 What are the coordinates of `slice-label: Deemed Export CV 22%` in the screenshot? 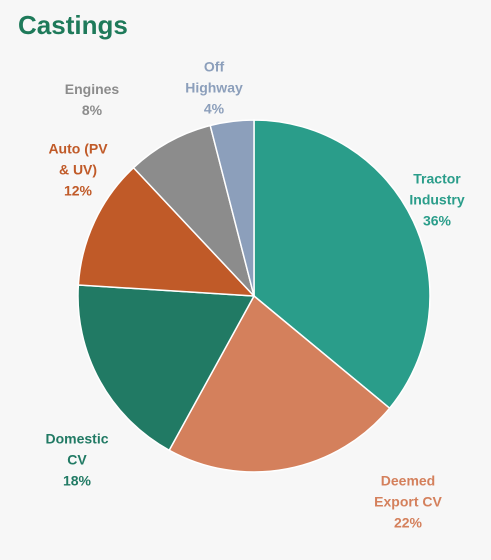 It's located at (408, 502).